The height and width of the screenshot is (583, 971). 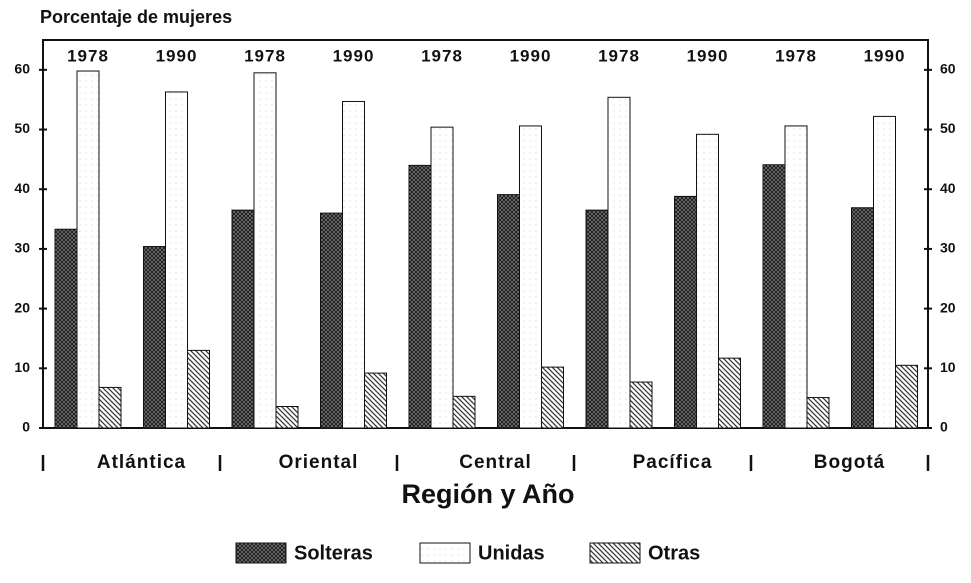 I want to click on y2-tick-label: 40, so click(x=948, y=188).